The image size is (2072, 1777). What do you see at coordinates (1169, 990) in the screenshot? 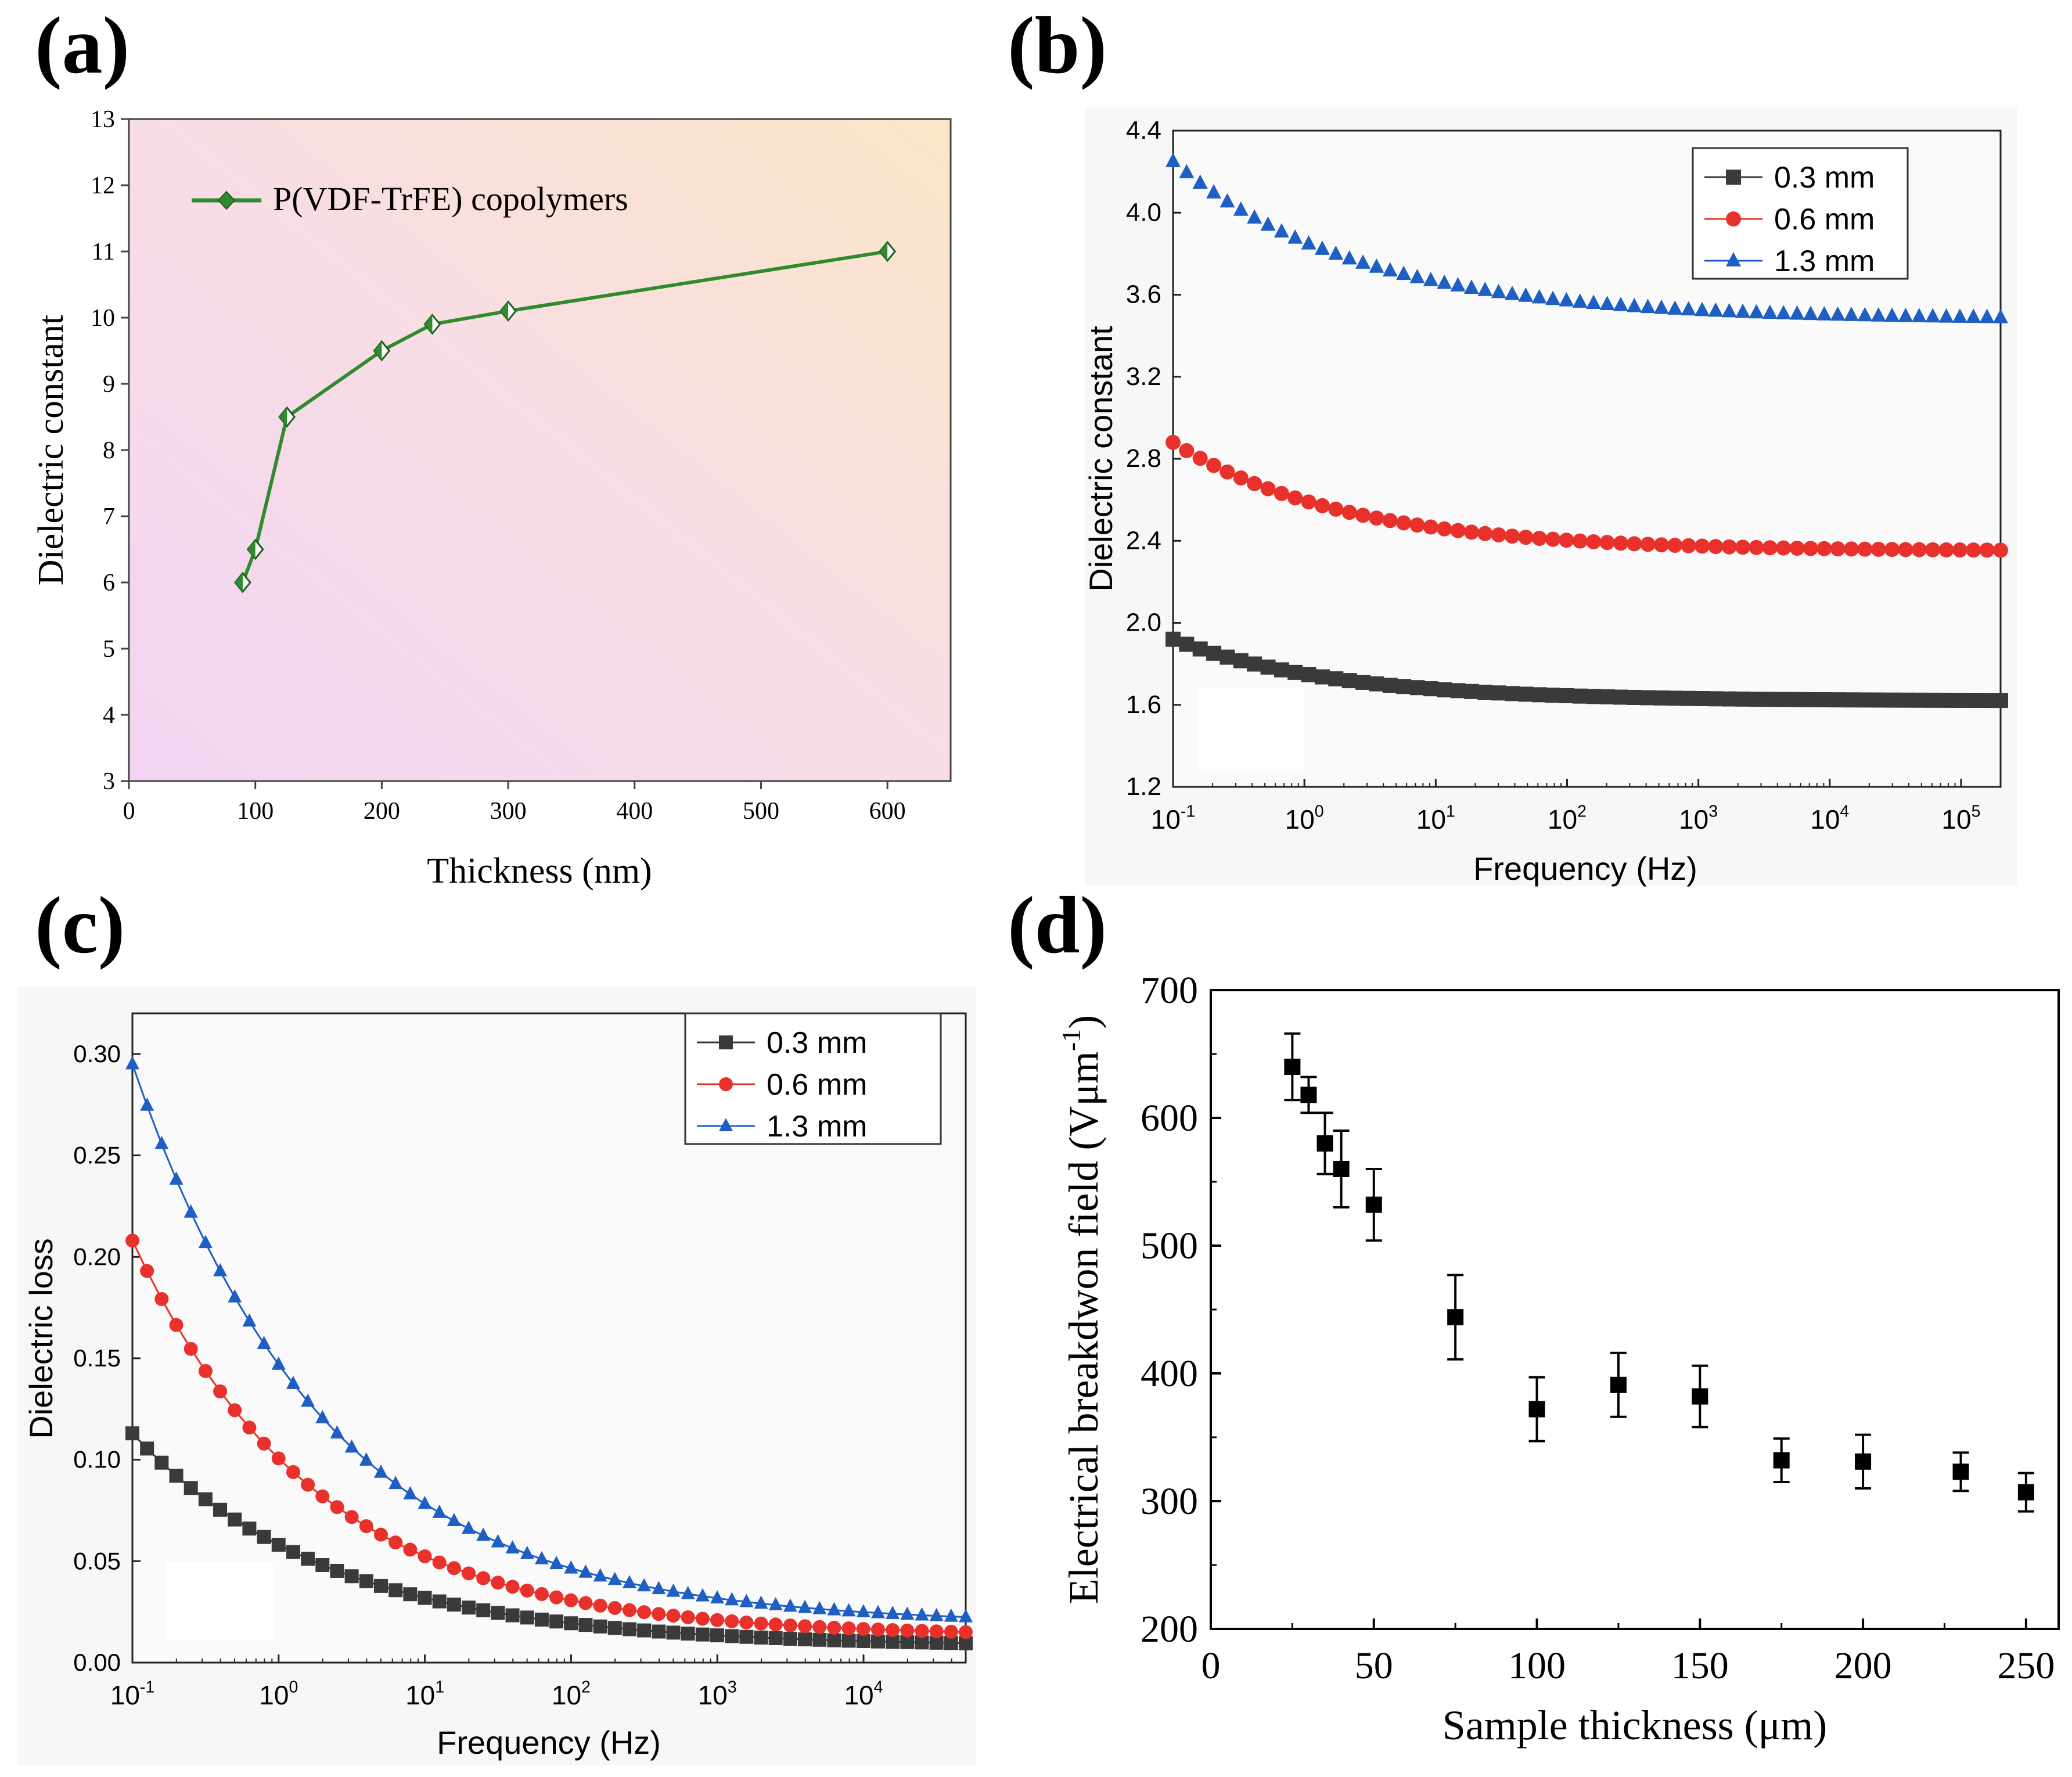
I see `panel-d-ytick-label: 700` at bounding box center [1169, 990].